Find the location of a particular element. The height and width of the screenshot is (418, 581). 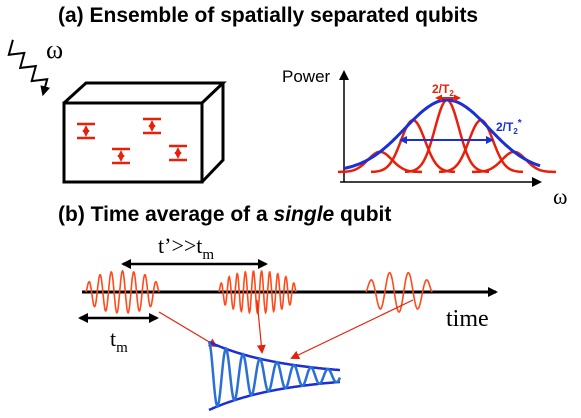

panel-b-title: (b) Time average of a single qubit is located at coordinates (224, 214).